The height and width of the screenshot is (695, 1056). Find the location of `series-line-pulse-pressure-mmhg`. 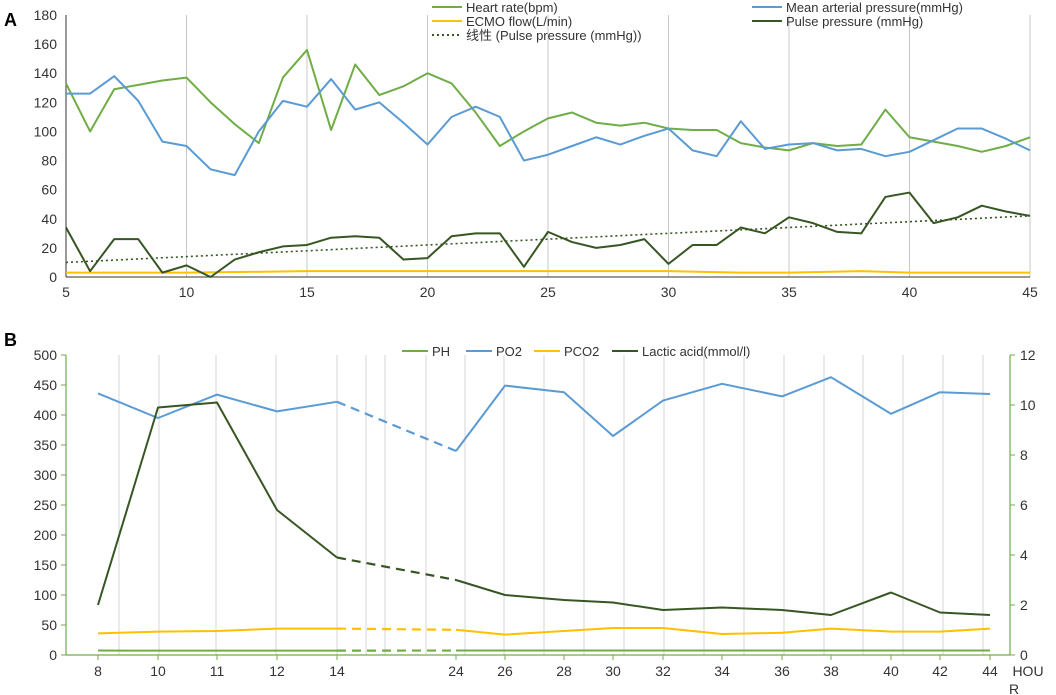

series-line-pulse-pressure-mmhg is located at coordinates (548, 234).